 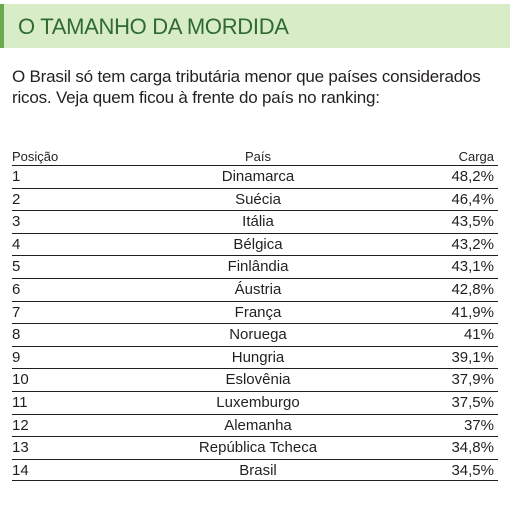 I want to click on cell-share: 34,8%, so click(x=472, y=448).